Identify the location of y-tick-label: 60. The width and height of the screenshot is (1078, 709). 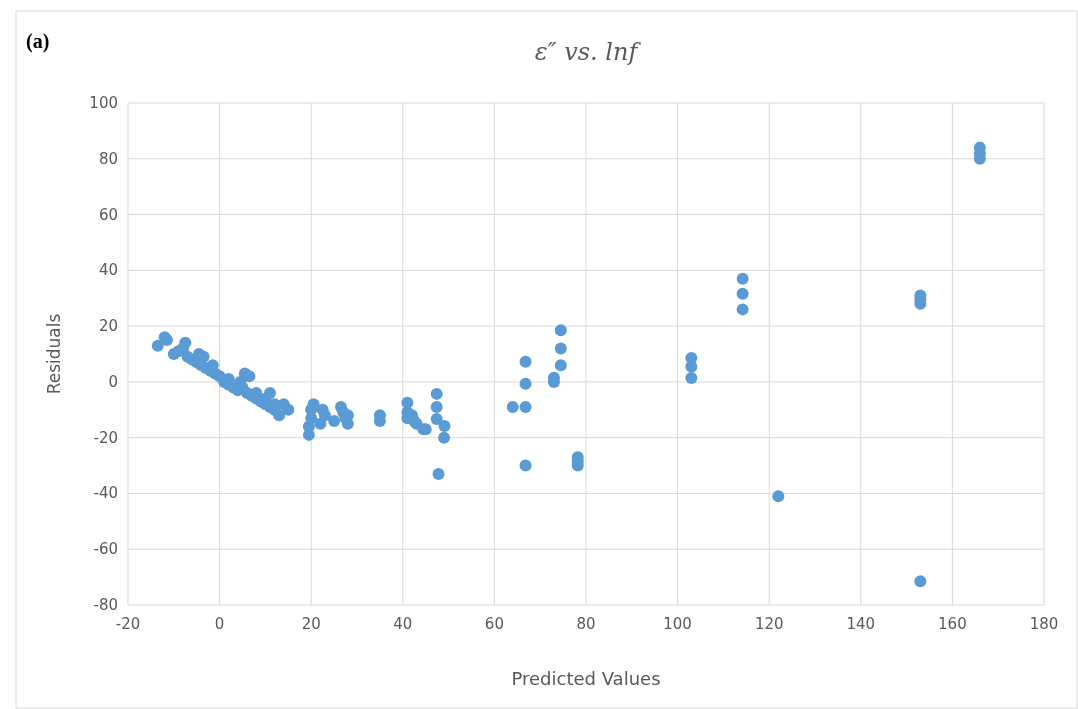
(108, 214).